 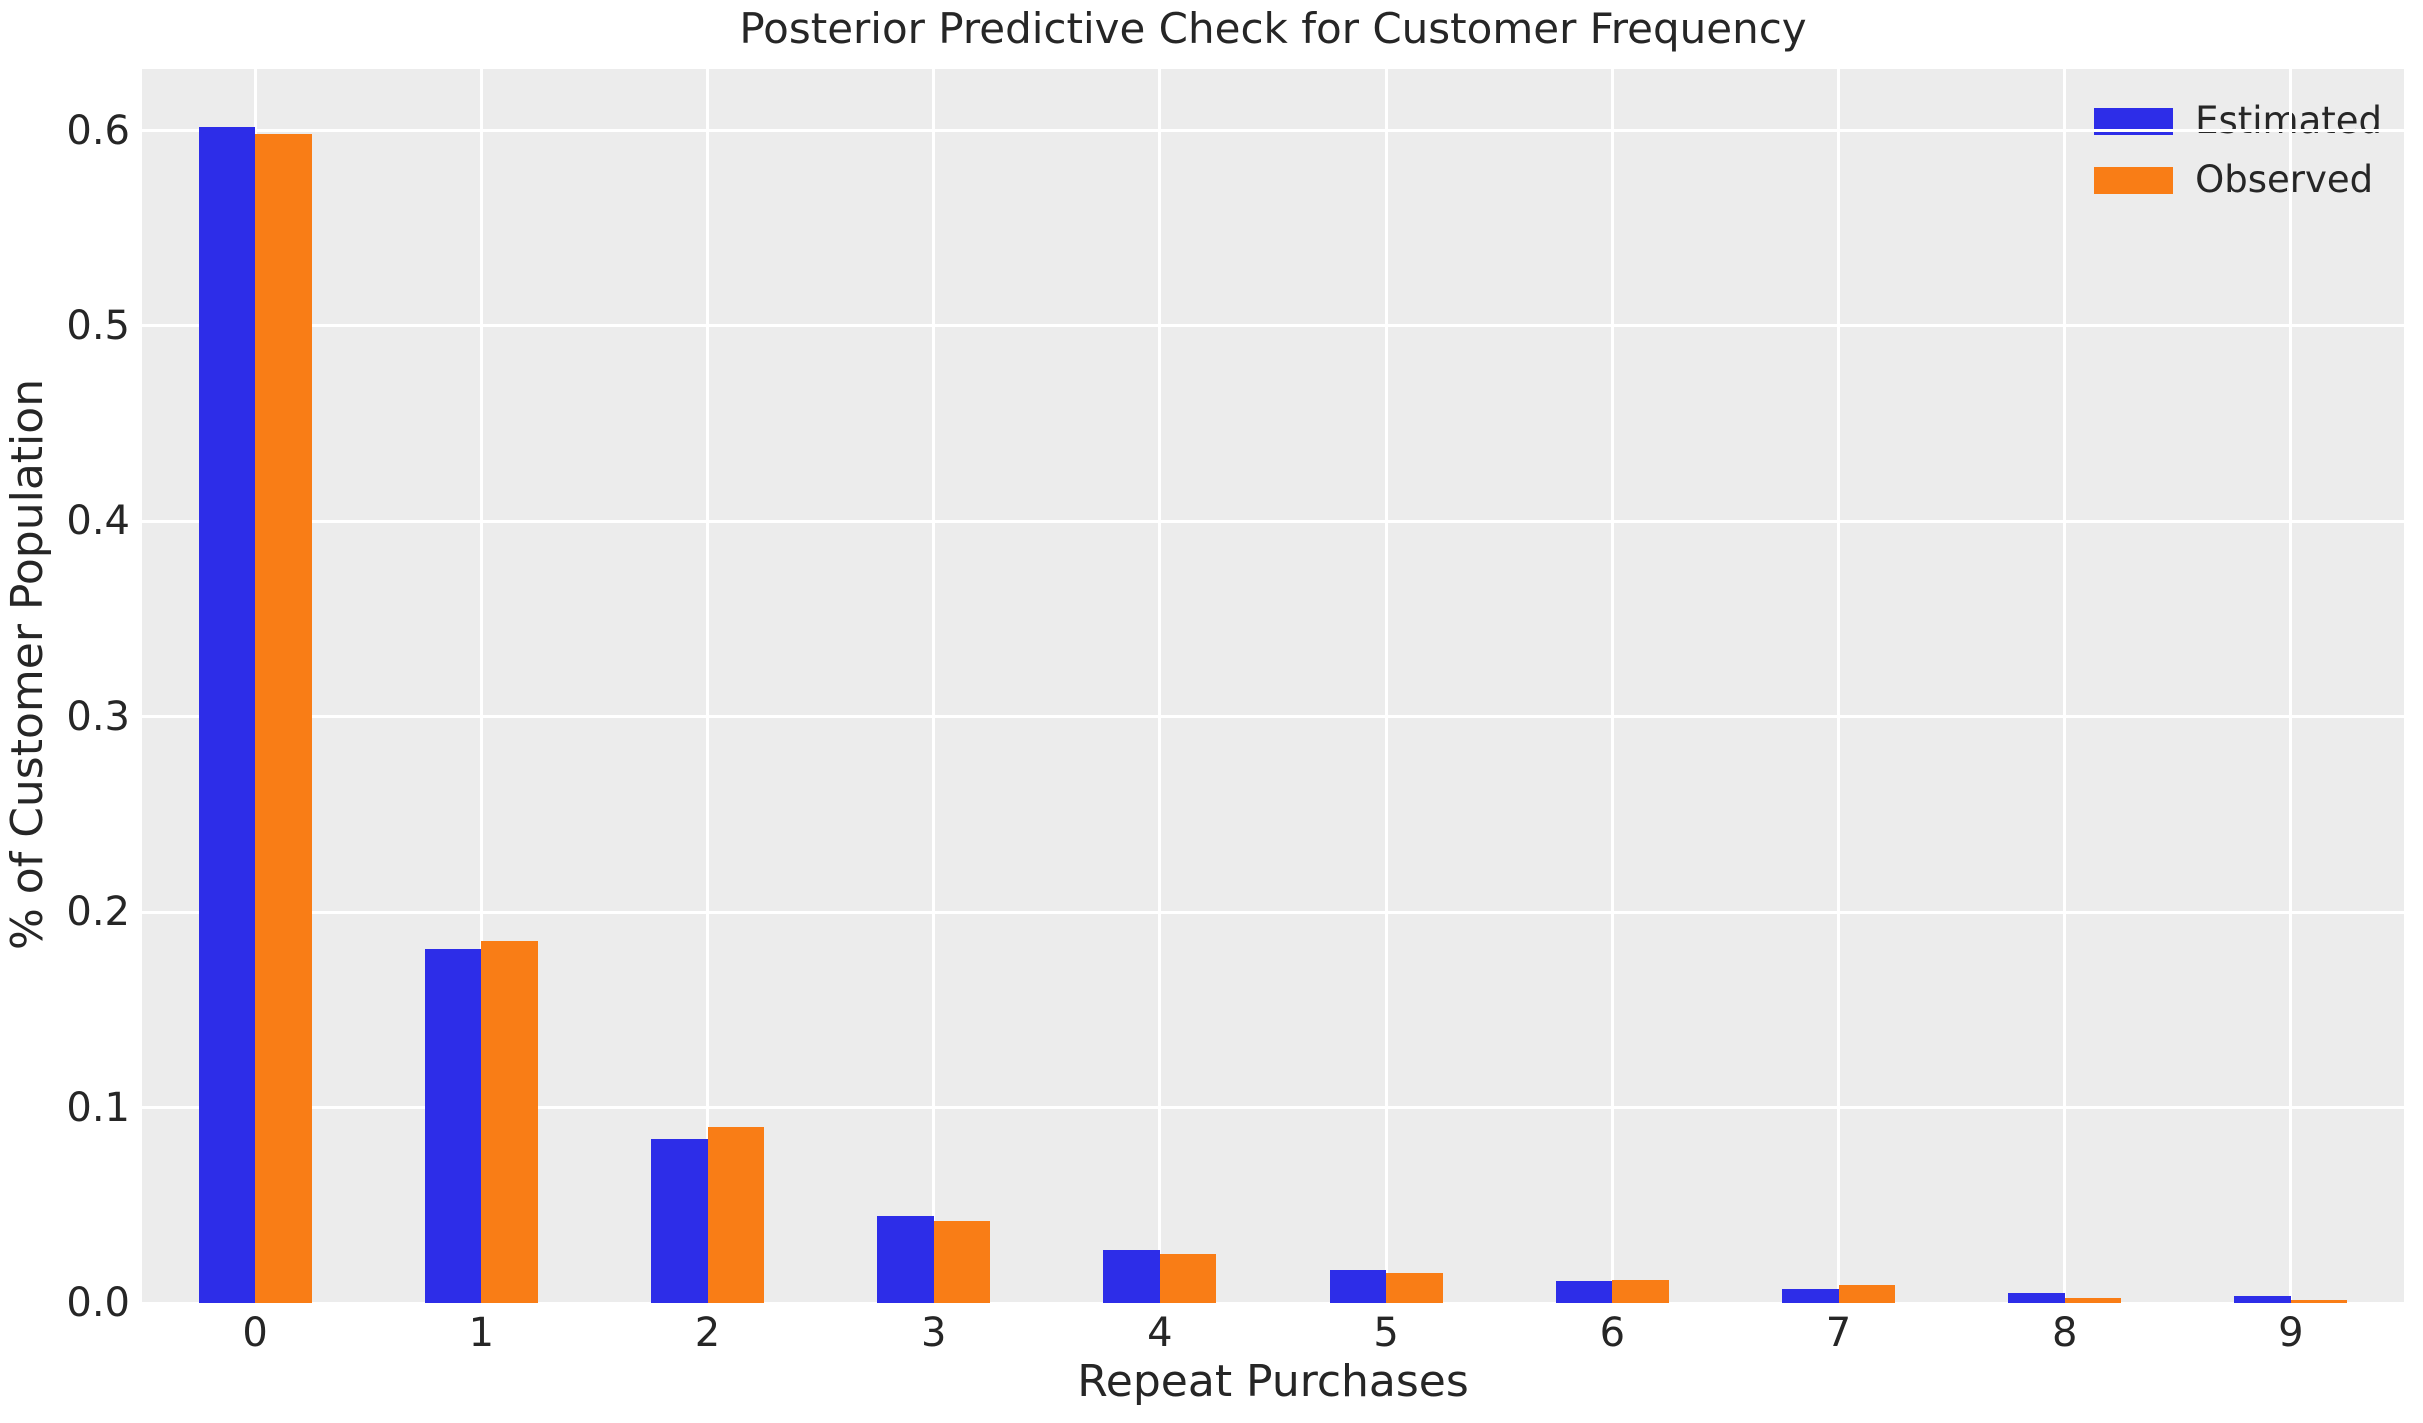 What do you see at coordinates (2291, 1333) in the screenshot?
I see `x-tick-label: 9` at bounding box center [2291, 1333].